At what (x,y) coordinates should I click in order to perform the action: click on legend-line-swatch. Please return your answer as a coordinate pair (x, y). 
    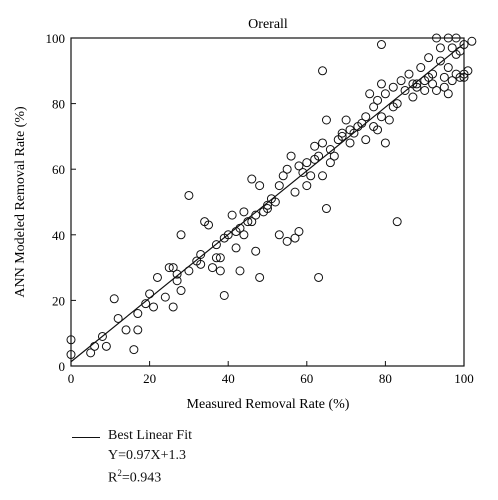
    Looking at the image, I should click on (86, 437).